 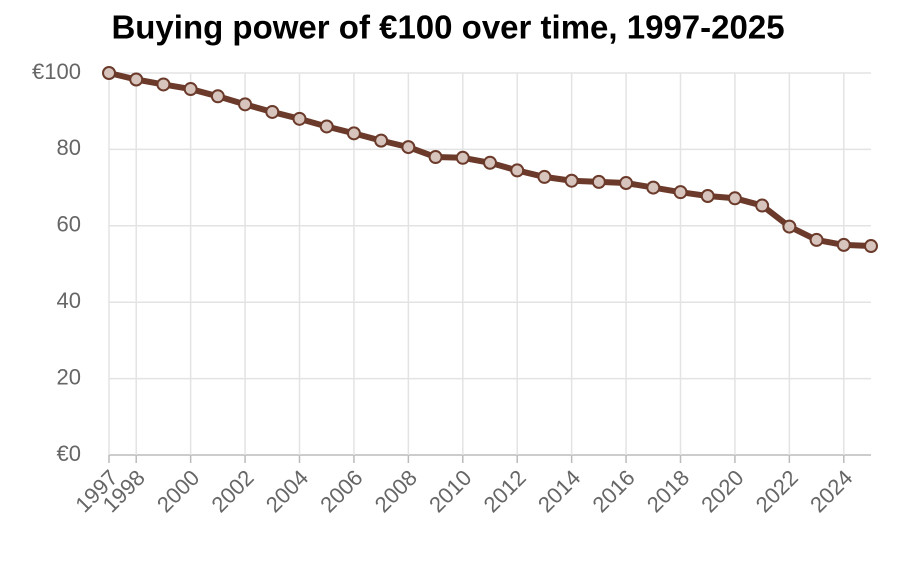 What do you see at coordinates (232, 491) in the screenshot?
I see `x-tick-label: 2002` at bounding box center [232, 491].